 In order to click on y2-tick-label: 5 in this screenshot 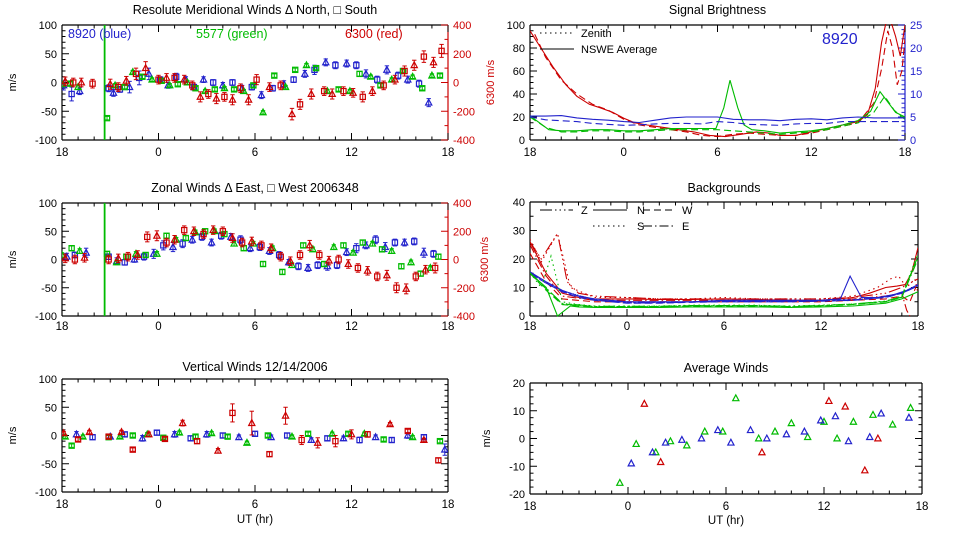, I will do `click(913, 118)`.